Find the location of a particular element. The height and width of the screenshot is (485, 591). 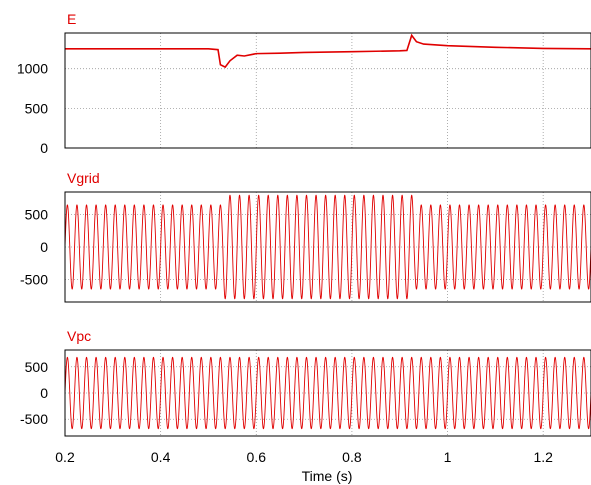

x-tick-label: 1.2 is located at coordinates (543, 457).